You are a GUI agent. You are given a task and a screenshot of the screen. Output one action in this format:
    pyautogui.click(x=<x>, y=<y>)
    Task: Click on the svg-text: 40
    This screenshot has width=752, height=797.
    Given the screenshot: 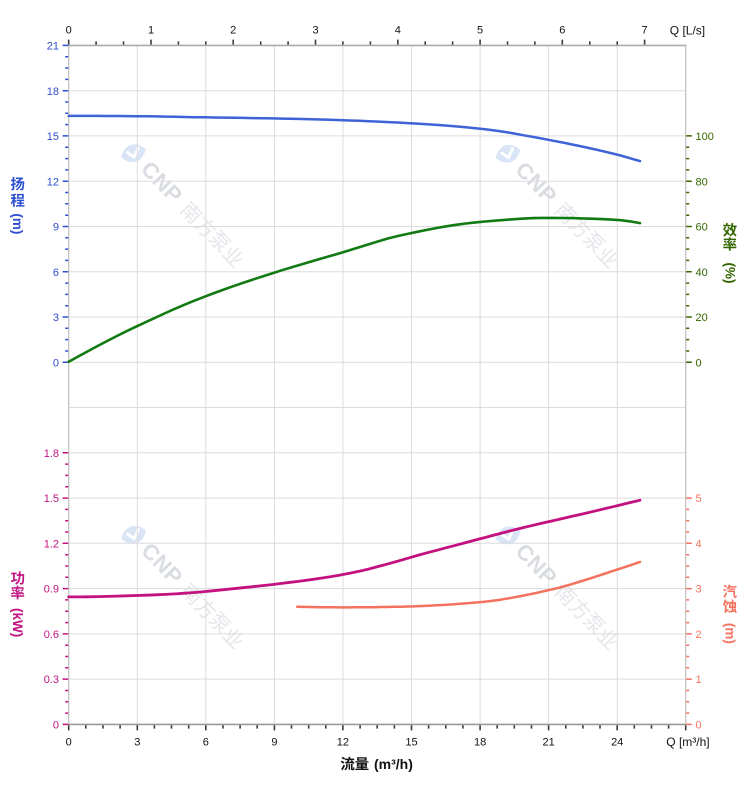 What is the action you would take?
    pyautogui.click(x=702, y=273)
    